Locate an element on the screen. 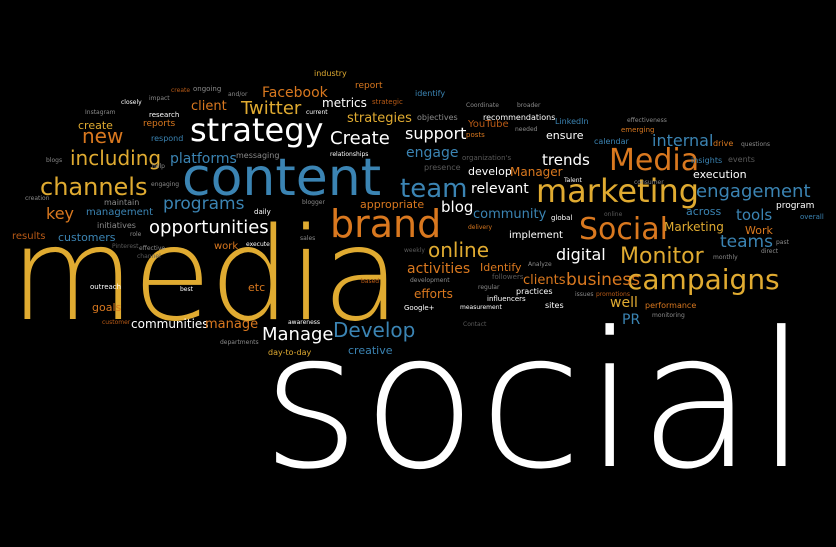 Image resolution: width=836 pixels, height=547 pixels. word-platforms: platforms is located at coordinates (203, 159).